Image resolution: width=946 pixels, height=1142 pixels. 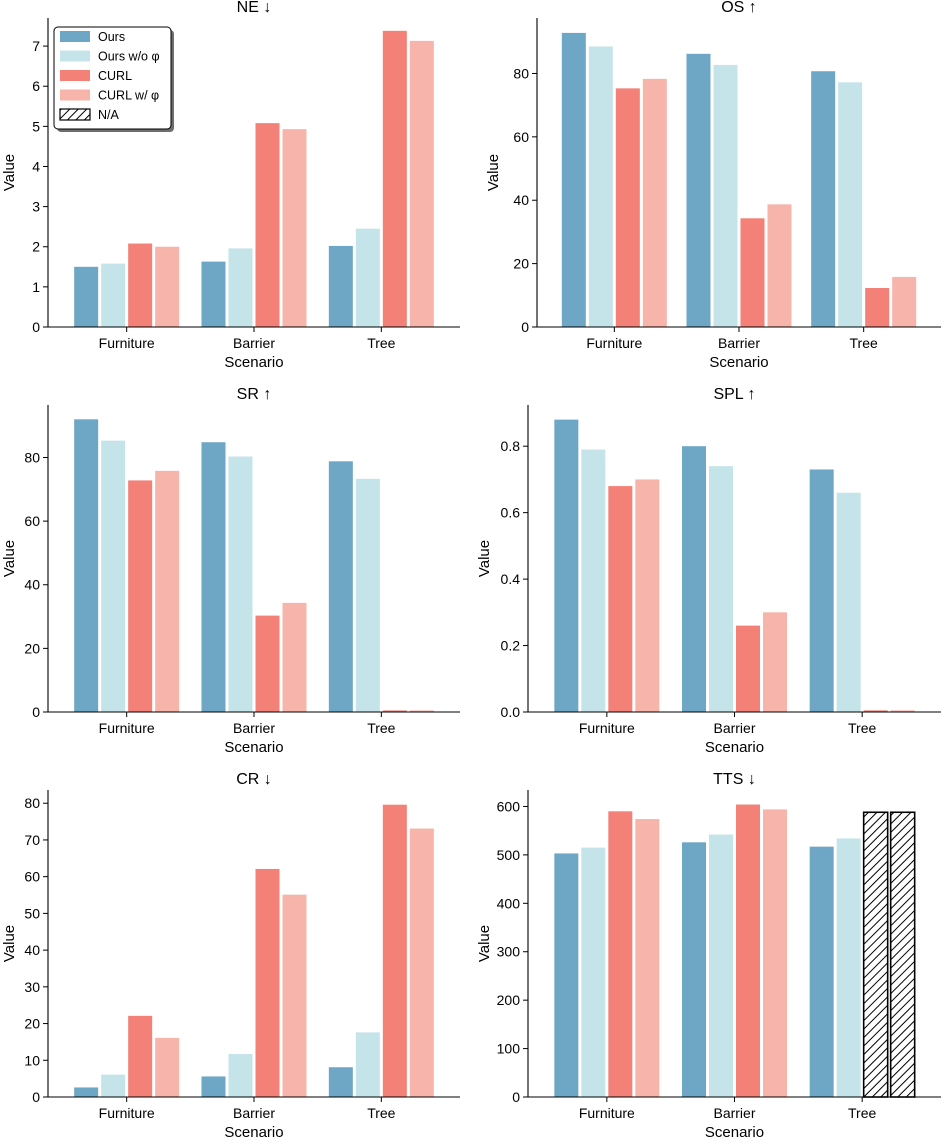 What do you see at coordinates (32, 521) in the screenshot?
I see `y-tick-label-sr-3: 60` at bounding box center [32, 521].